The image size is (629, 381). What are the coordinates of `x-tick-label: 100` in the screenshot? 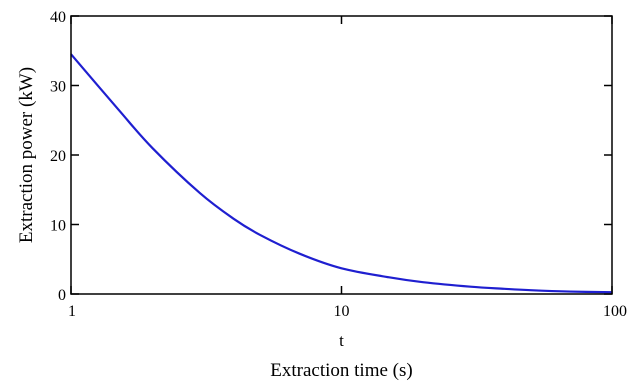 It's located at (615, 311).